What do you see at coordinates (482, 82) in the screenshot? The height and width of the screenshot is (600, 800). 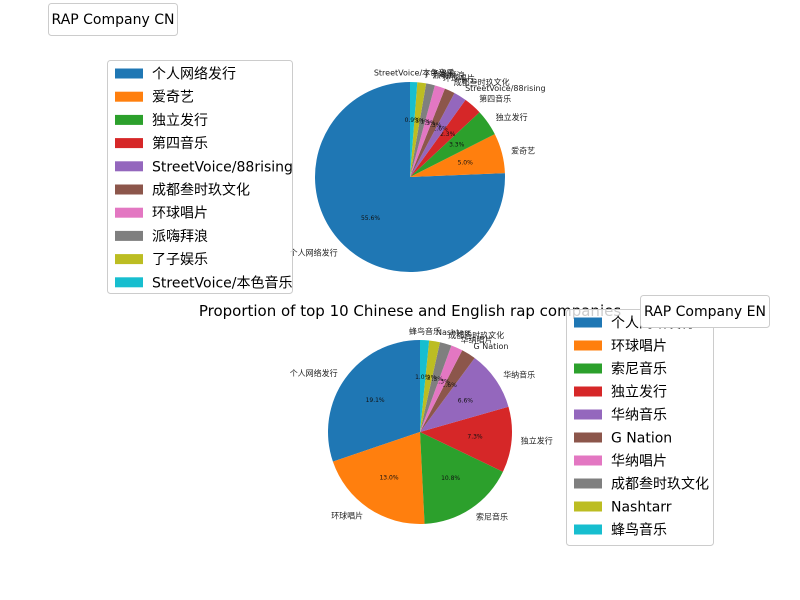 I see `slice-label-cn-5: 成都叁时玖文化` at bounding box center [482, 82].